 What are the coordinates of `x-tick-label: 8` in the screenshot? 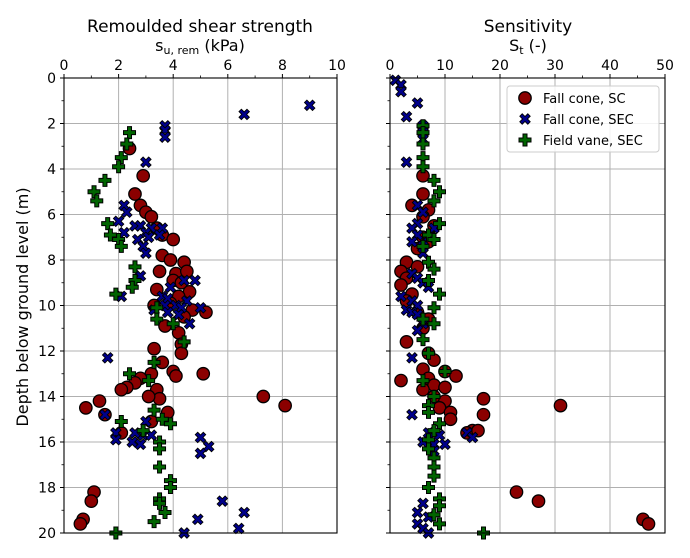 It's located at (282, 66).